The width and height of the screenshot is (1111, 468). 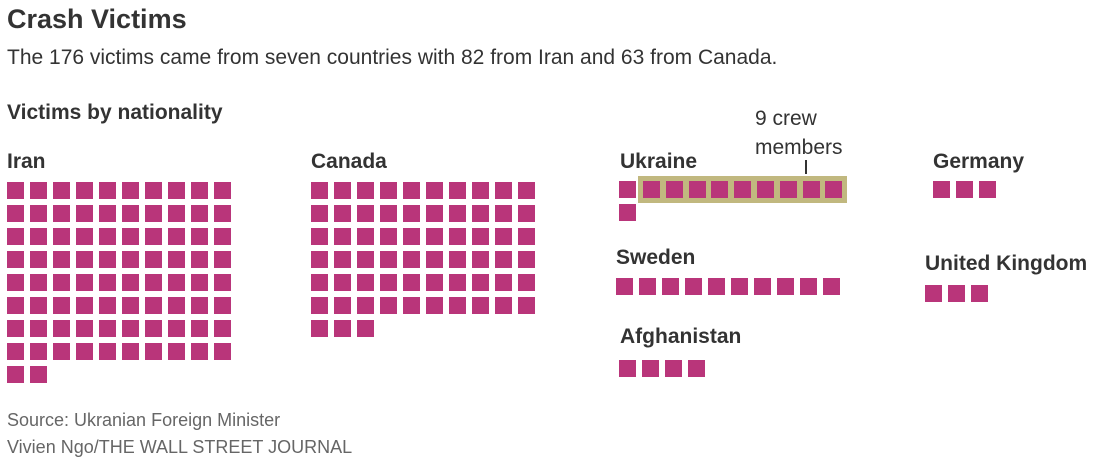 I want to click on country-label-iran: Iran, so click(x=26, y=161).